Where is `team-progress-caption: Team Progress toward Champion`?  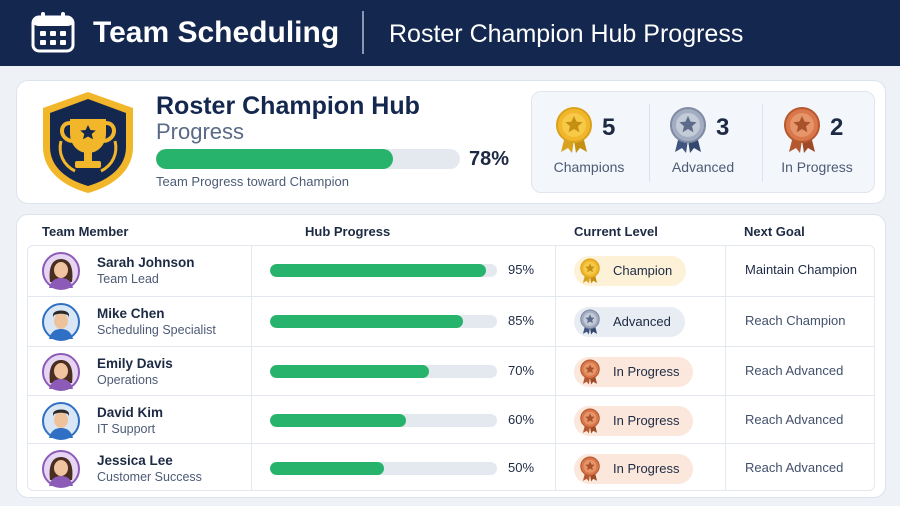 team-progress-caption: Team Progress toward Champion is located at coordinates (252, 181).